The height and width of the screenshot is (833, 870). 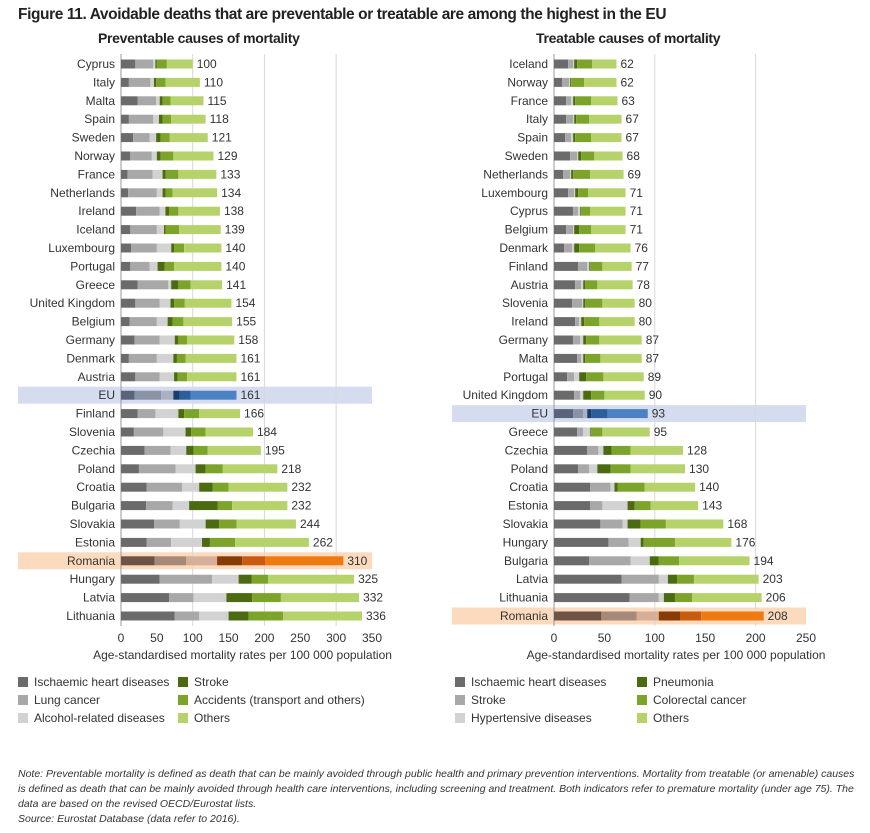 I want to click on total-label: 232, so click(x=301, y=487).